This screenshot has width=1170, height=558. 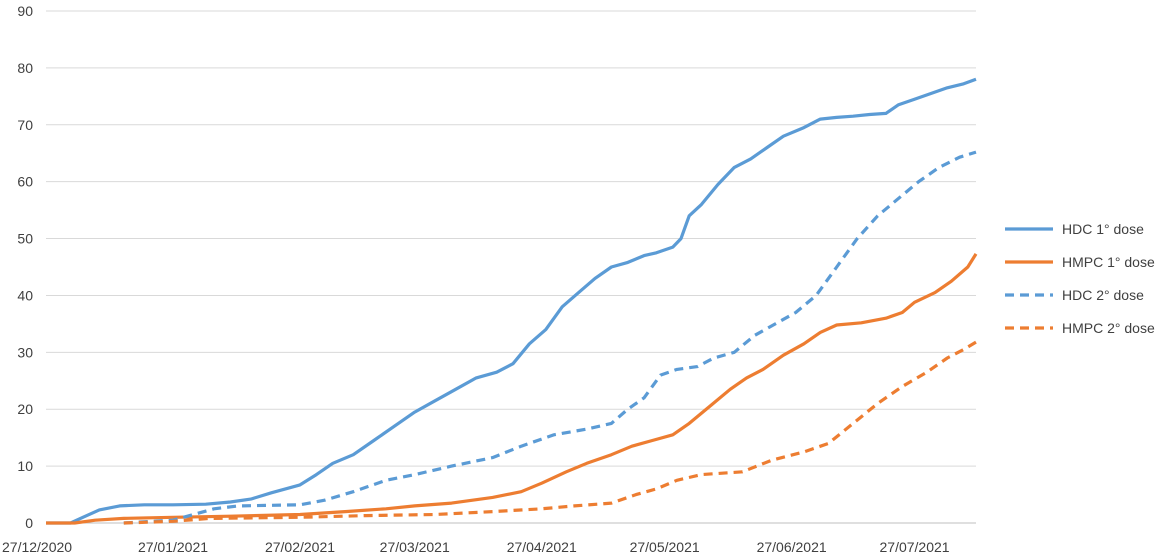 I want to click on x-tick-label: 27/04/2021, so click(x=542, y=547).